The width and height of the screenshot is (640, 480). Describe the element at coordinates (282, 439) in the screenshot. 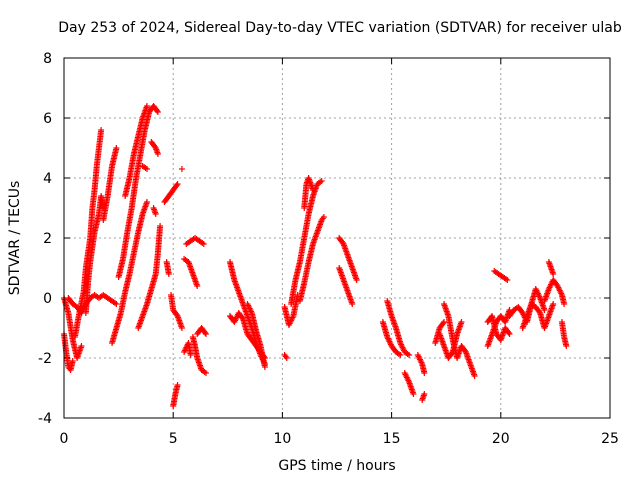

I see `x-tick-label: 10` at that location.